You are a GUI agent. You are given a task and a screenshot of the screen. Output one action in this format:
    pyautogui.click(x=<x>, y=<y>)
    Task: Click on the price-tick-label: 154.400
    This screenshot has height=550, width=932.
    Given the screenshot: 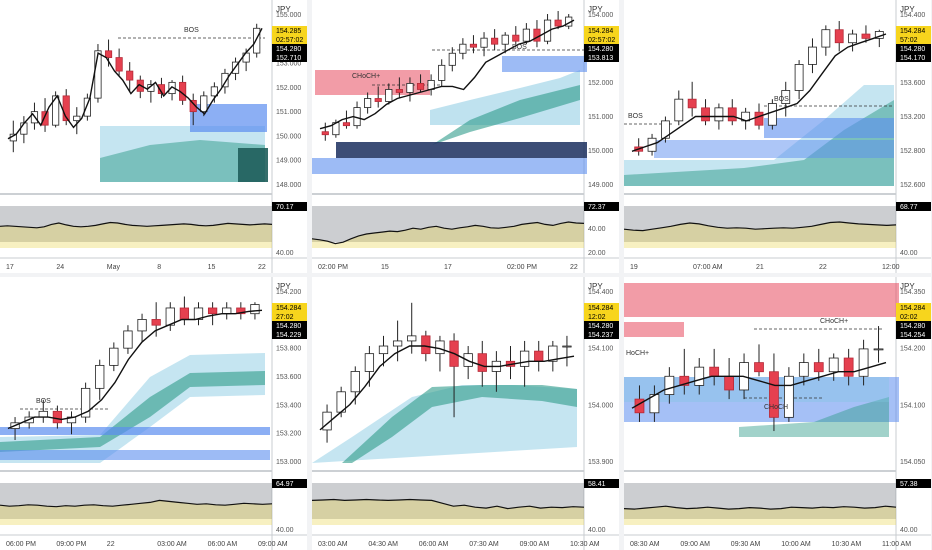 What is the action you would take?
    pyautogui.click(x=600, y=292)
    